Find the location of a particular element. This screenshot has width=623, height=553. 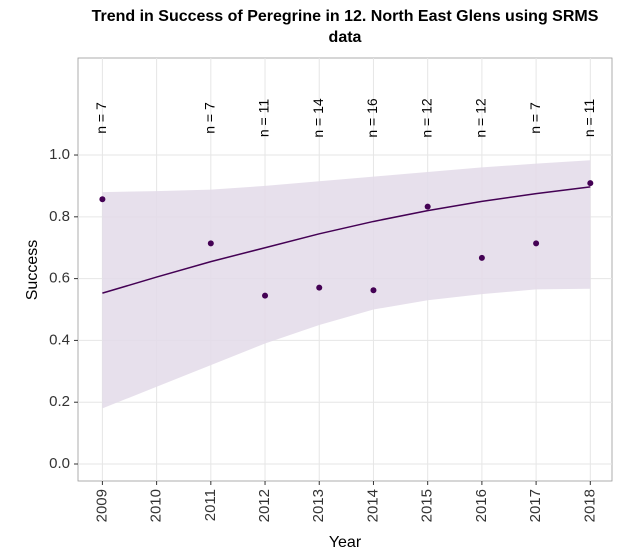

y-tick-label: 0.2 is located at coordinates (59, 401).